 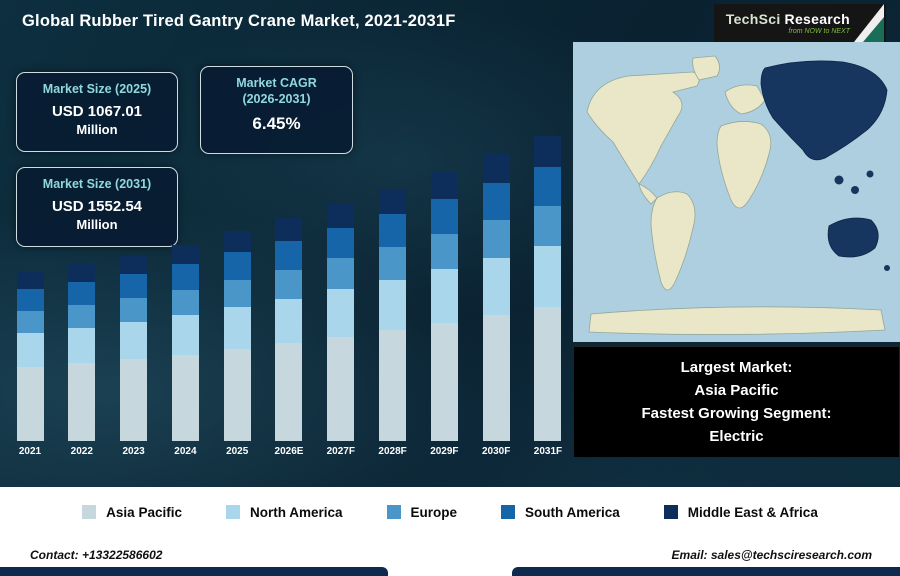 What do you see at coordinates (133, 451) in the screenshot?
I see `x-axis-label: 2023` at bounding box center [133, 451].